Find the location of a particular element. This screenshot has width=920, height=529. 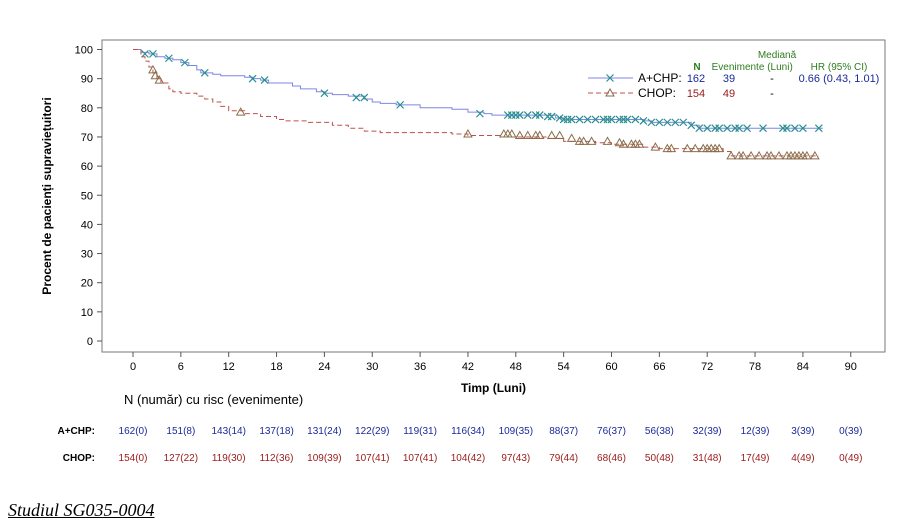

legend-name-0: A+CHP: is located at coordinates (660, 78).